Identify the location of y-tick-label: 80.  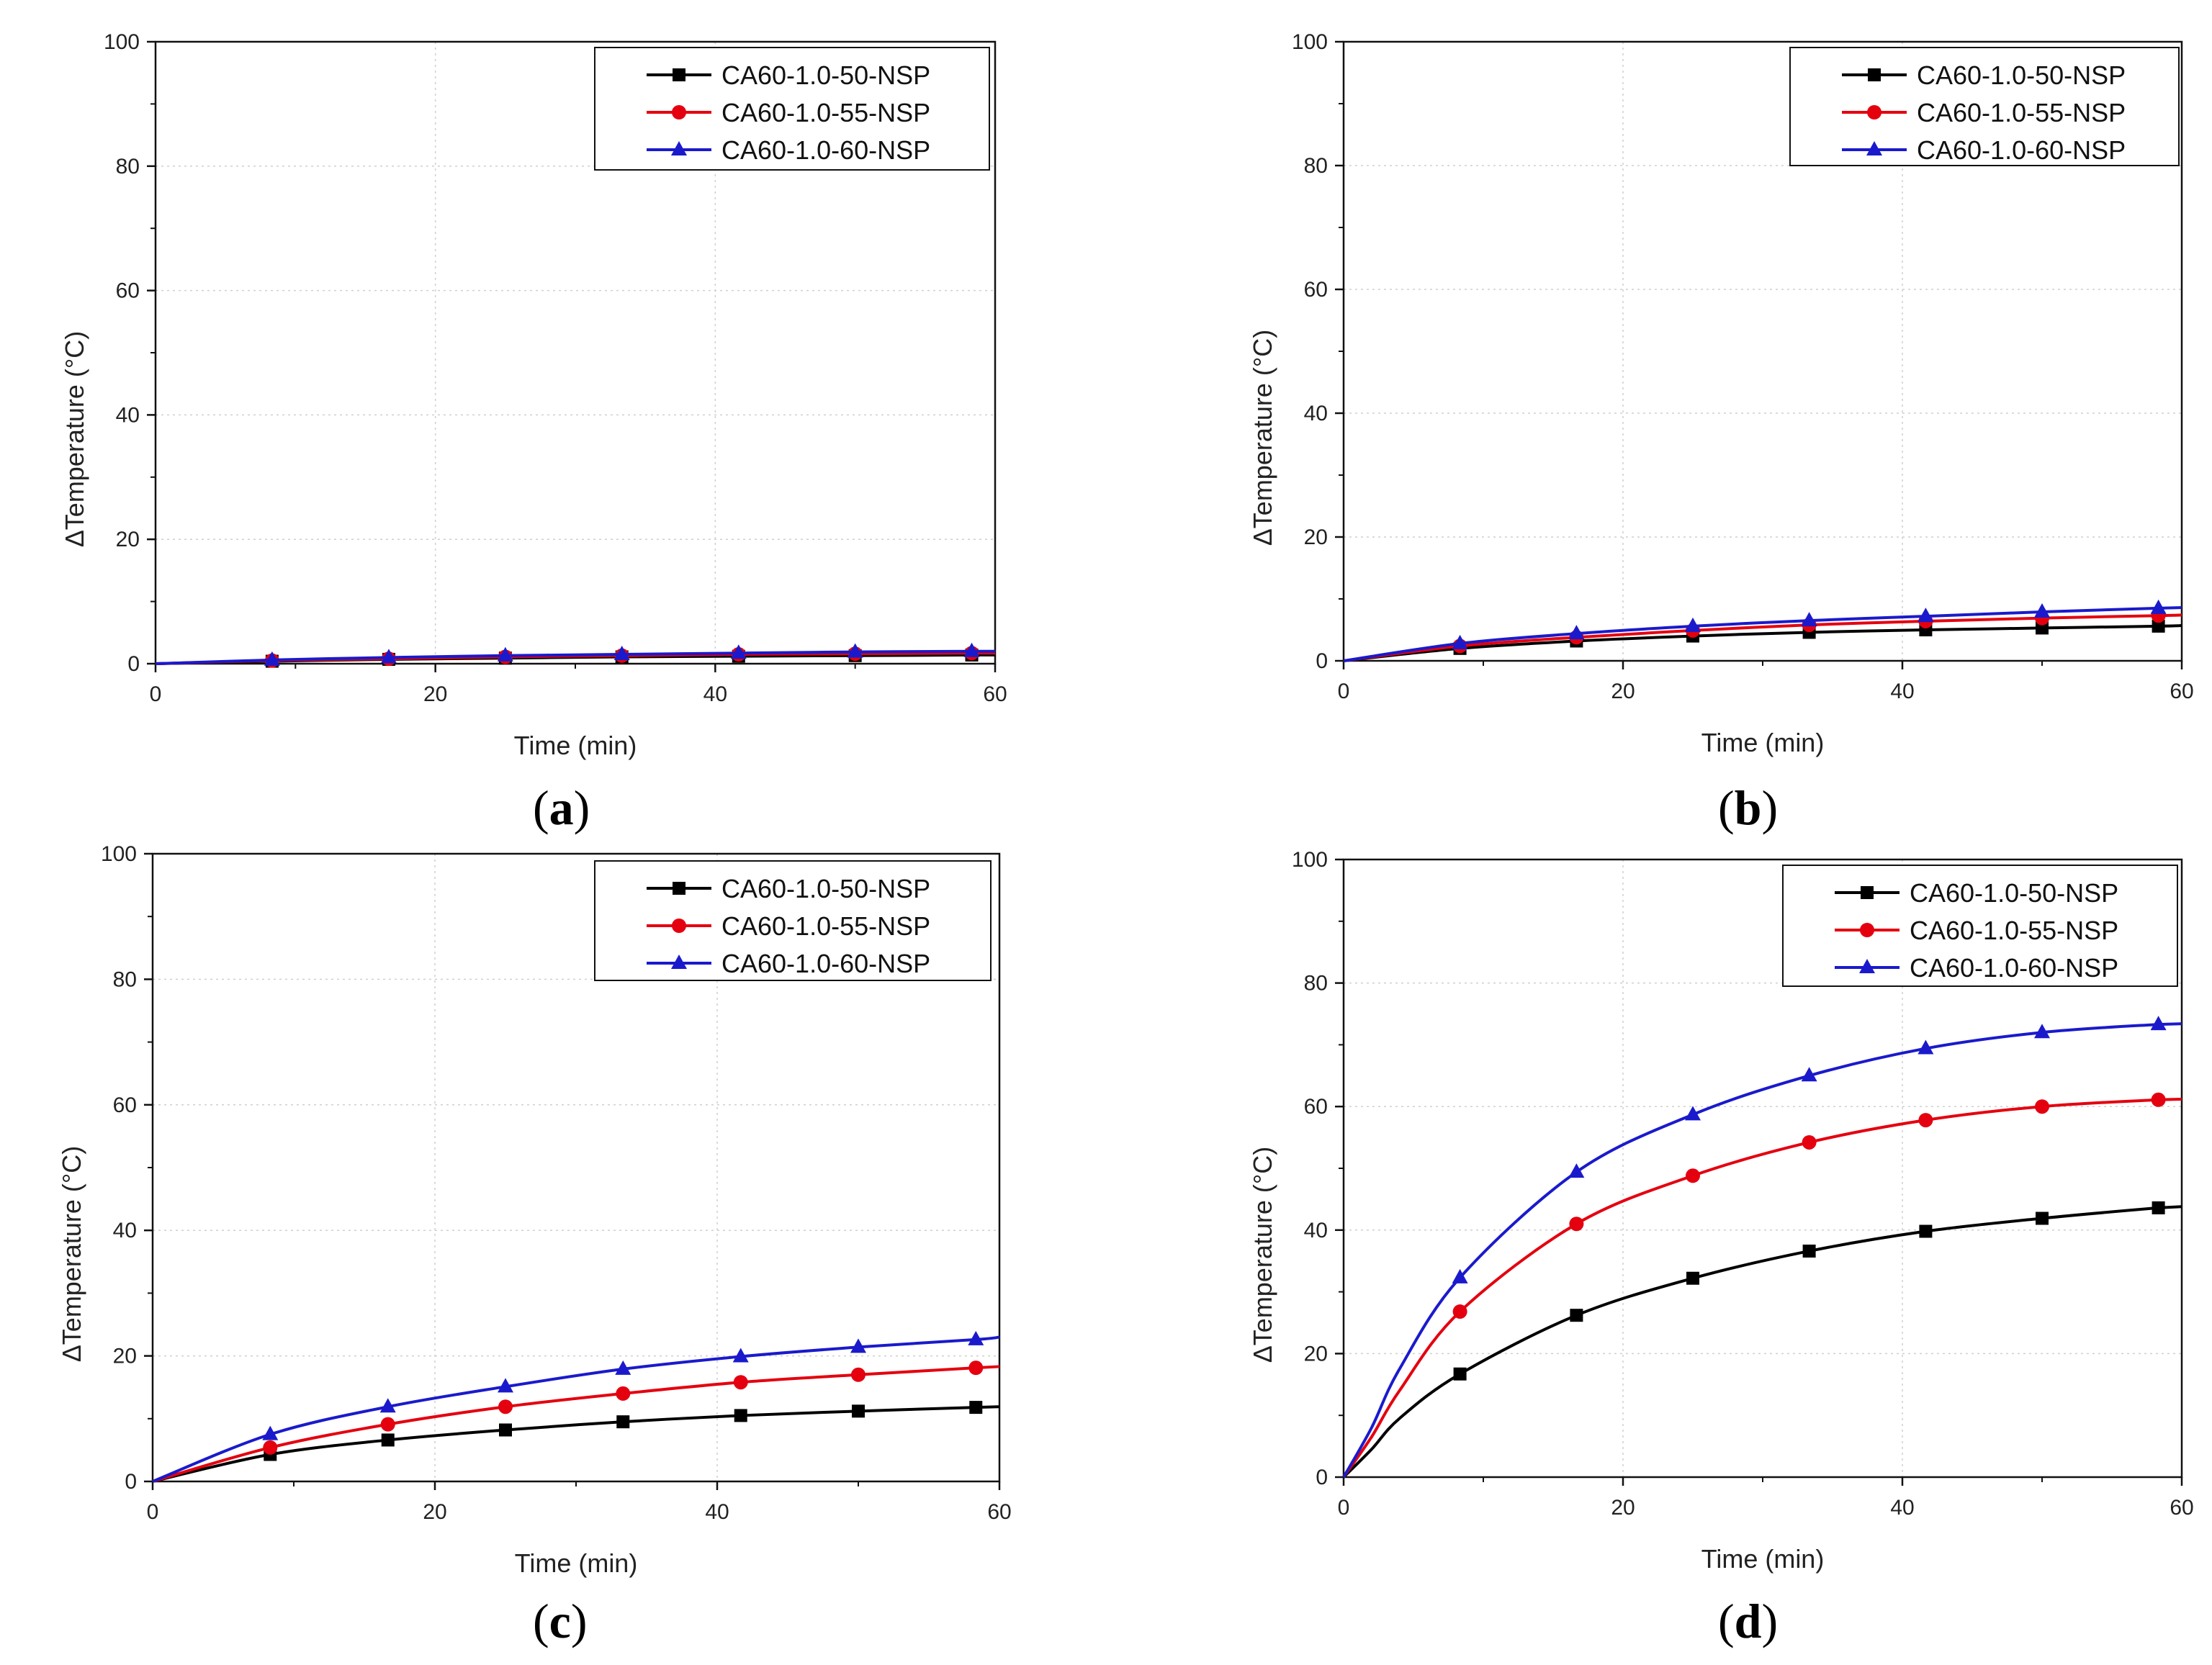
(1316, 166).